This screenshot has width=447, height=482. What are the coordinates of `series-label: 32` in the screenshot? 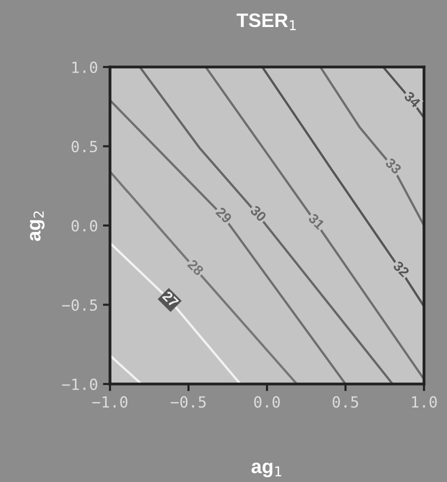 It's located at (401, 269).